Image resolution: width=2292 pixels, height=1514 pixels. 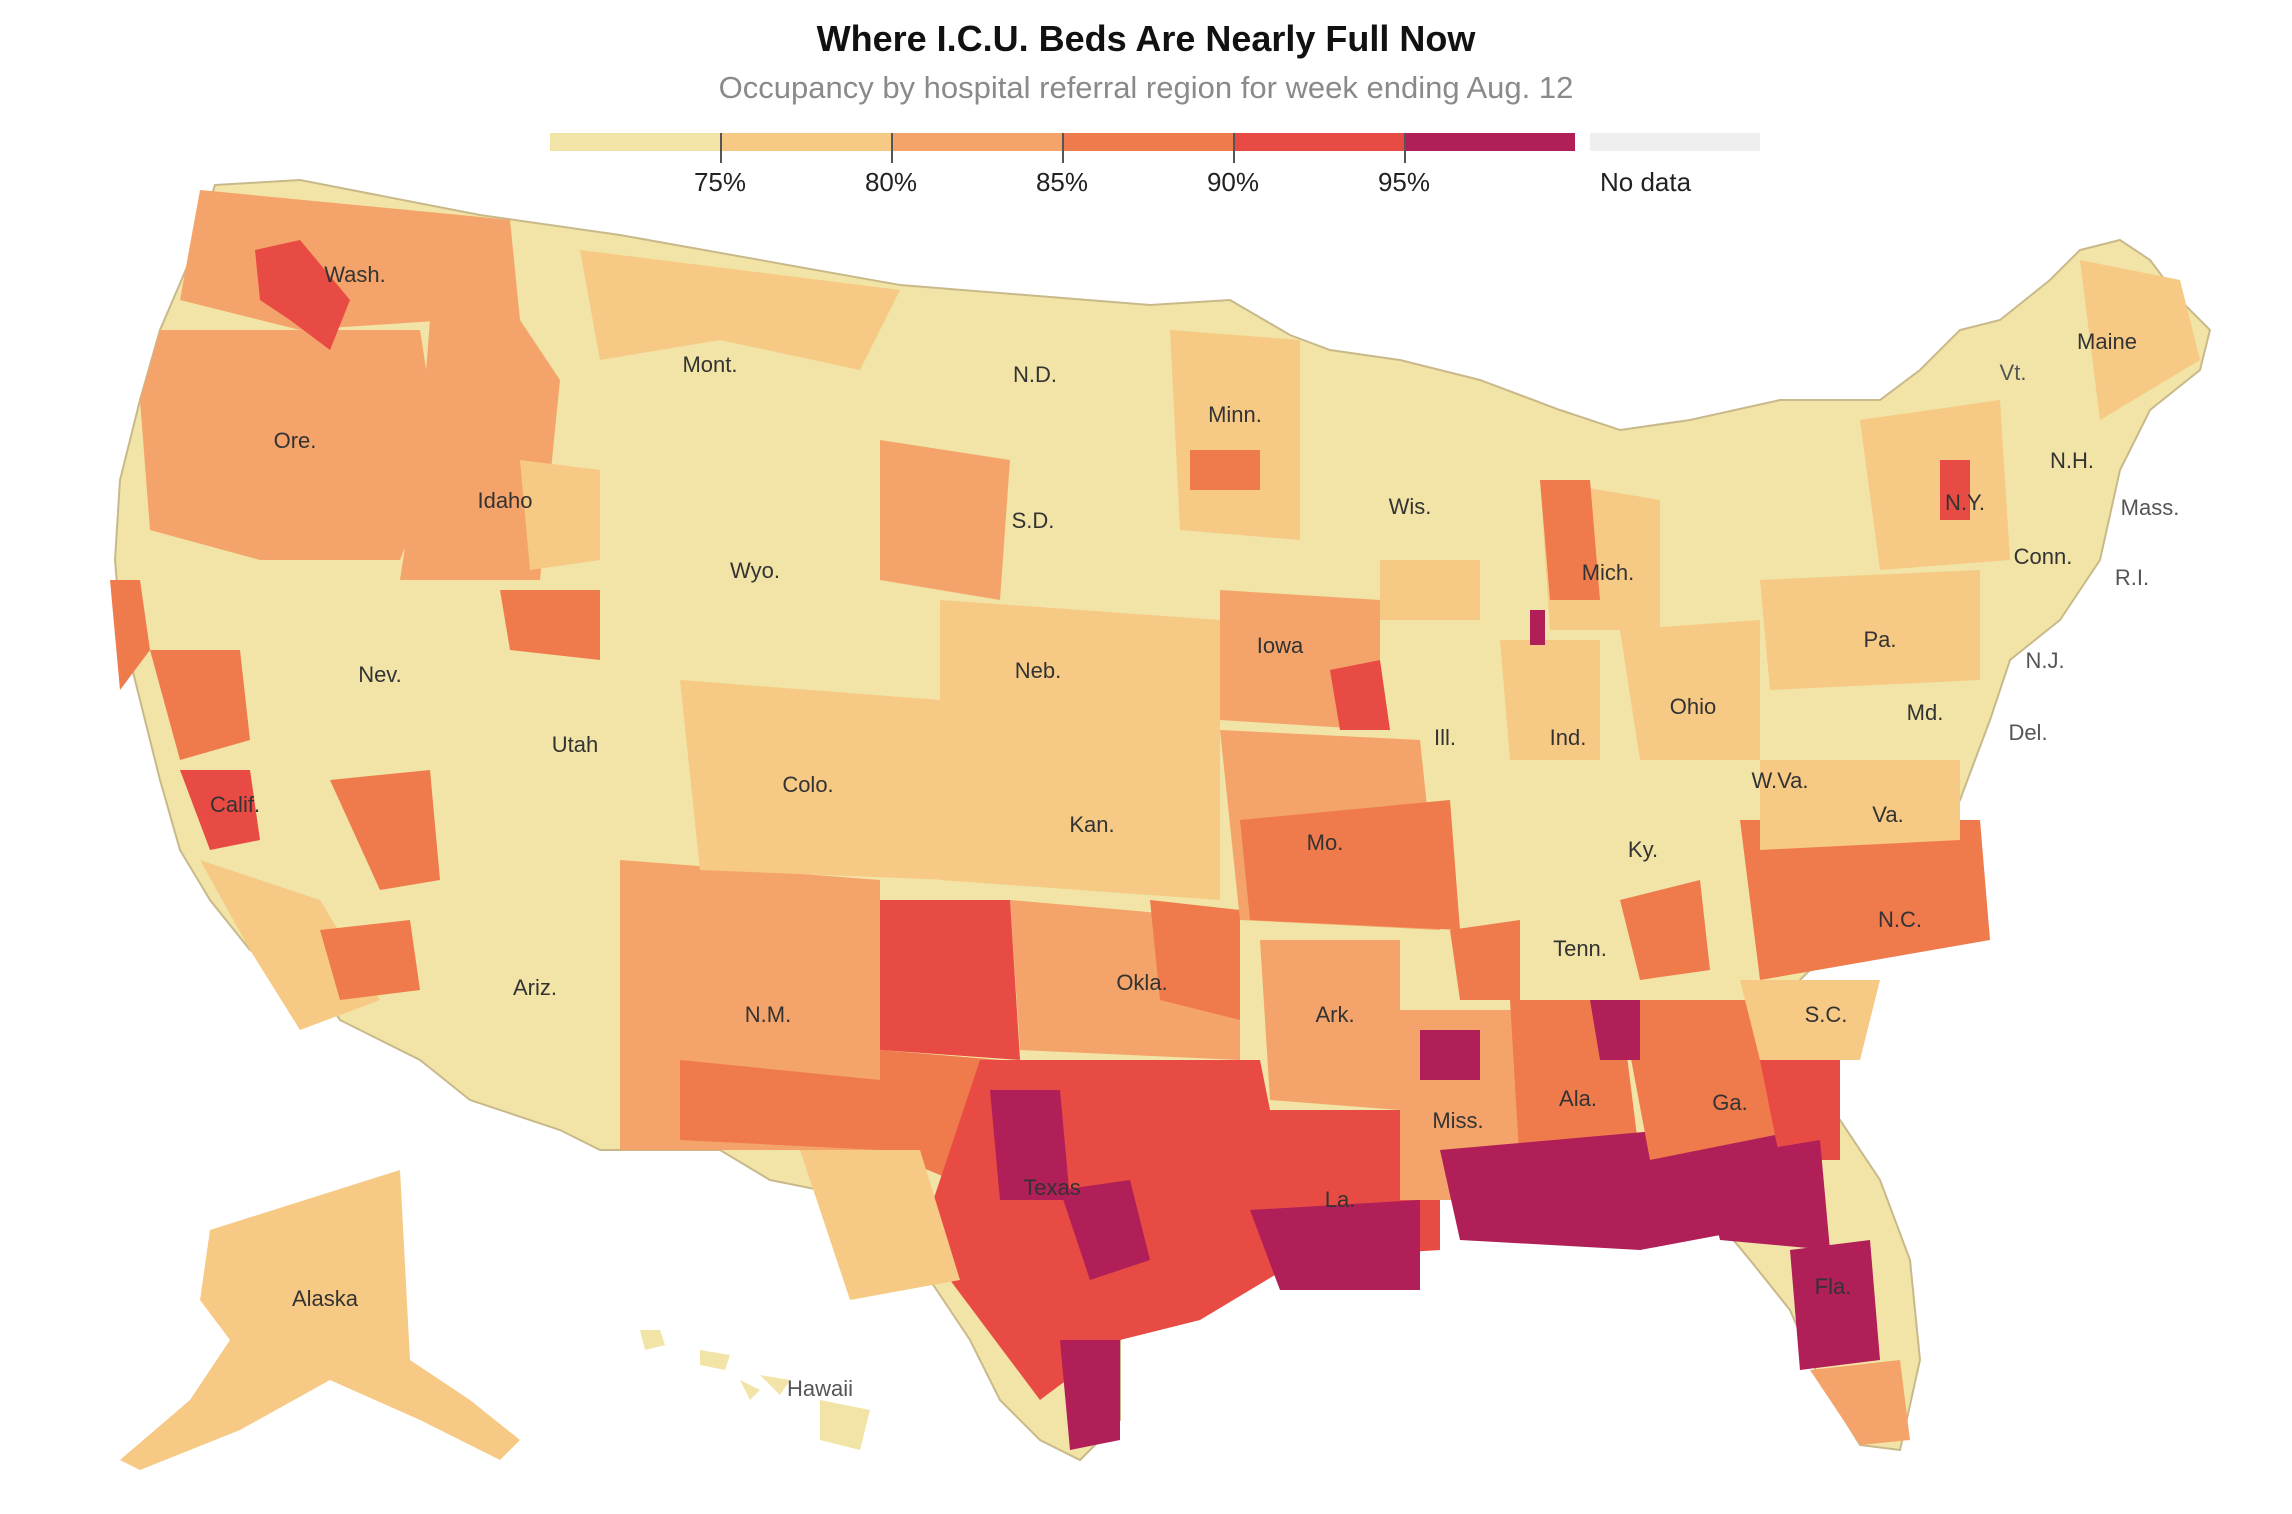 I want to click on legend-tick-label: 75%, so click(x=720, y=182).